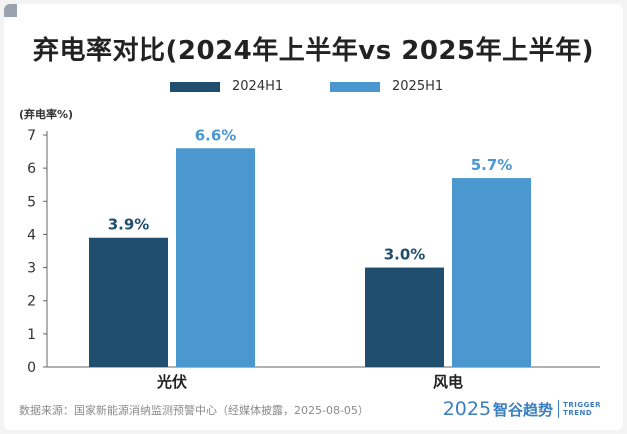 This screenshot has width=627, height=434. I want to click on legend-label-2024h1: 2024H1, so click(258, 86).